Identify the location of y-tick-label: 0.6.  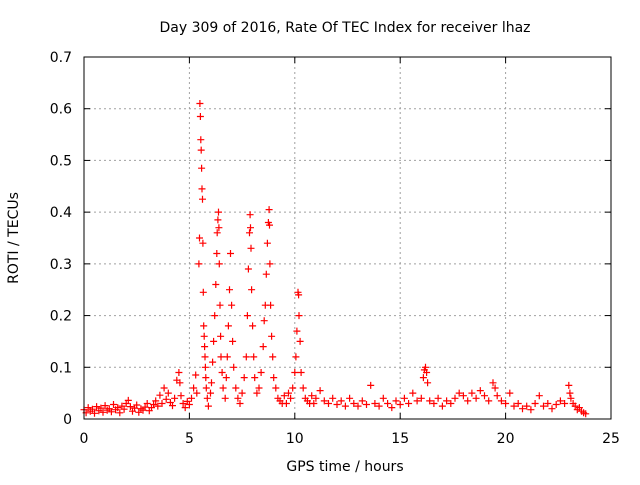
(61, 110).